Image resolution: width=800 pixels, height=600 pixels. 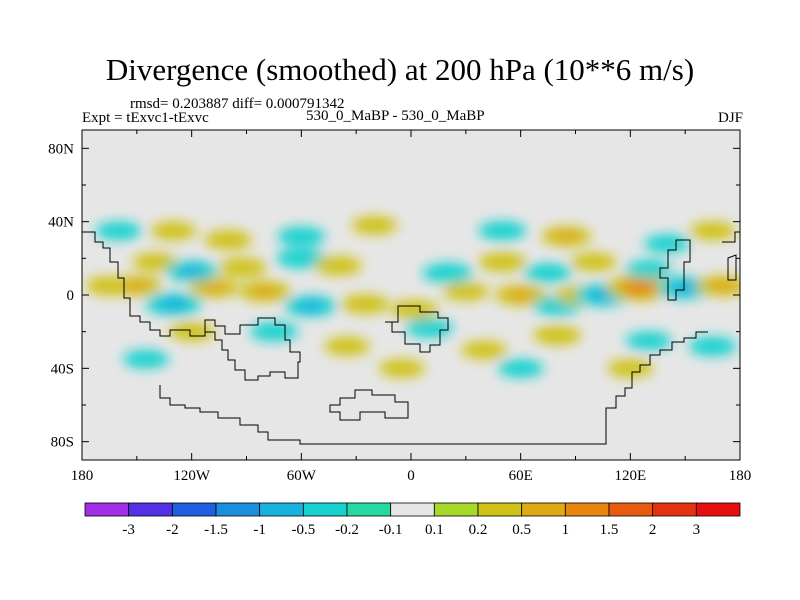 I want to click on x-tick-label: 120E, so click(x=630, y=476).